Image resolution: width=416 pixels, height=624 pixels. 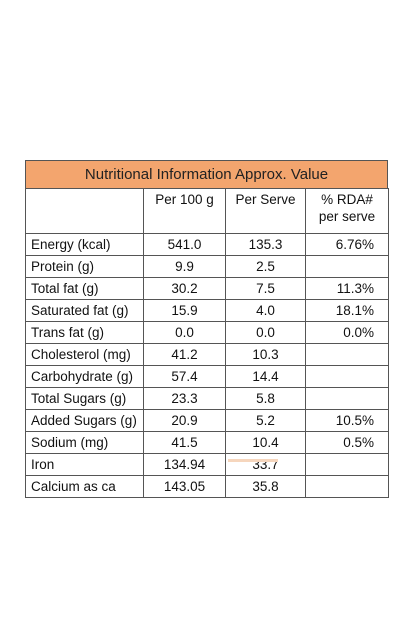 I want to click on table-header-row: Per 100 g Per Serve % RDA# per serve, so click(x=207, y=211).